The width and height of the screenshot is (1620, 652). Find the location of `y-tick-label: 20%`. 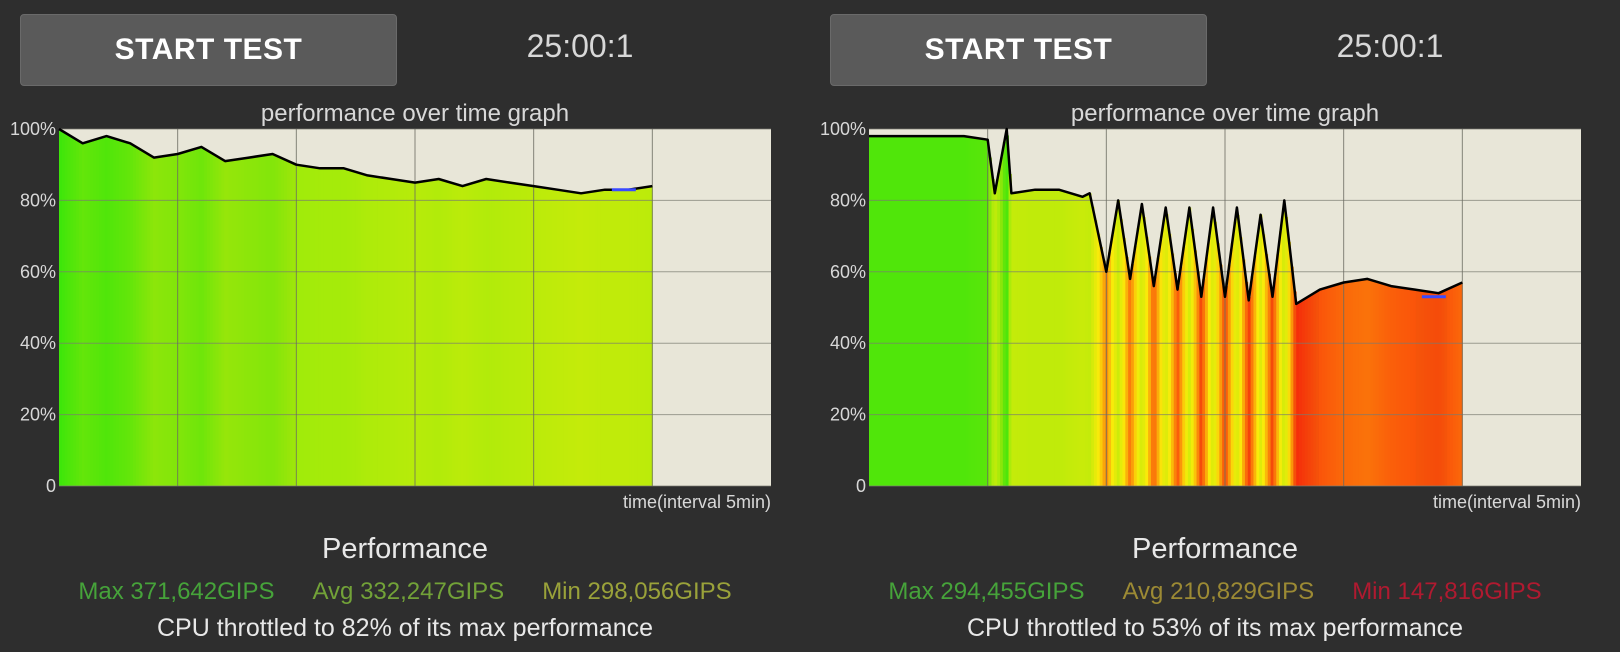

y-tick-label: 20% is located at coordinates (38, 415).